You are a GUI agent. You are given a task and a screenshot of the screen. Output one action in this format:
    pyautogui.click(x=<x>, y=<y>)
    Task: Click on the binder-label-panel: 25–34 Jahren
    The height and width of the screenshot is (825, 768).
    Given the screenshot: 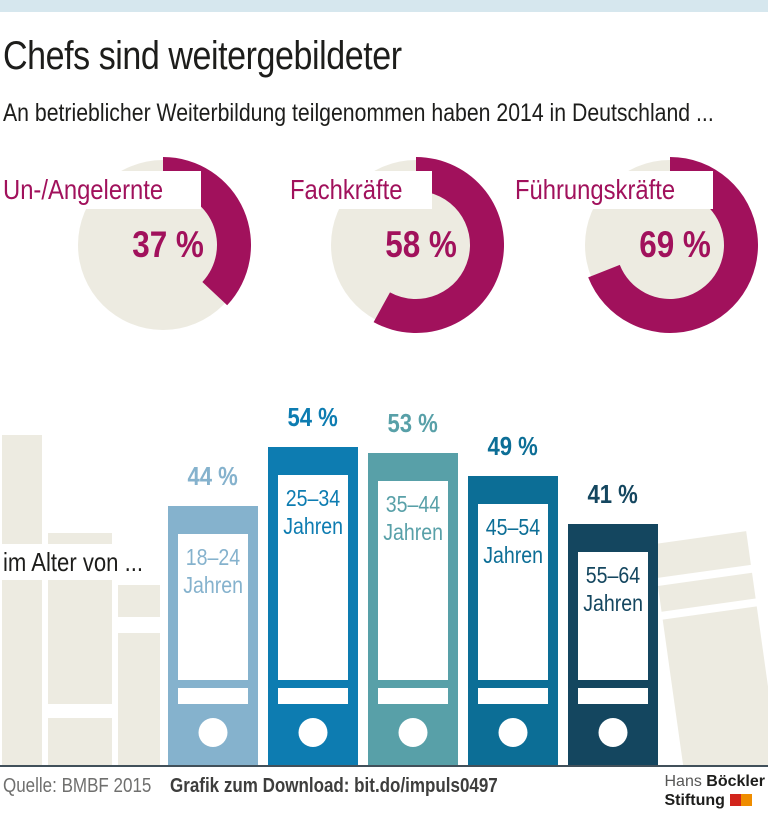 What is the action you would take?
    pyautogui.click(x=313, y=577)
    